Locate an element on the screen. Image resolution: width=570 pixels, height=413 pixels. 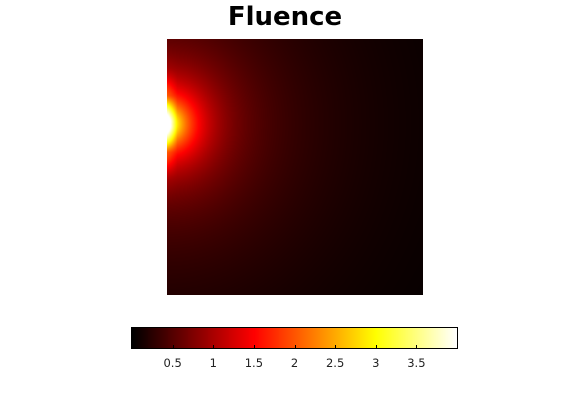
colorbar-tick-label: 1 is located at coordinates (213, 363).